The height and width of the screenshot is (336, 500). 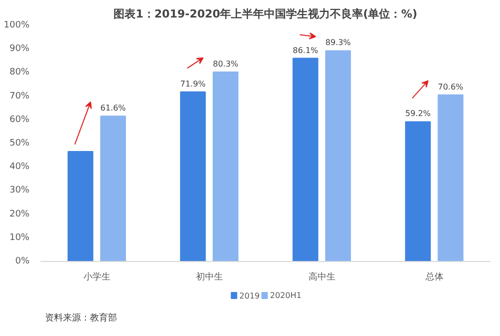 I want to click on data-label: 70.6%, so click(x=451, y=87).